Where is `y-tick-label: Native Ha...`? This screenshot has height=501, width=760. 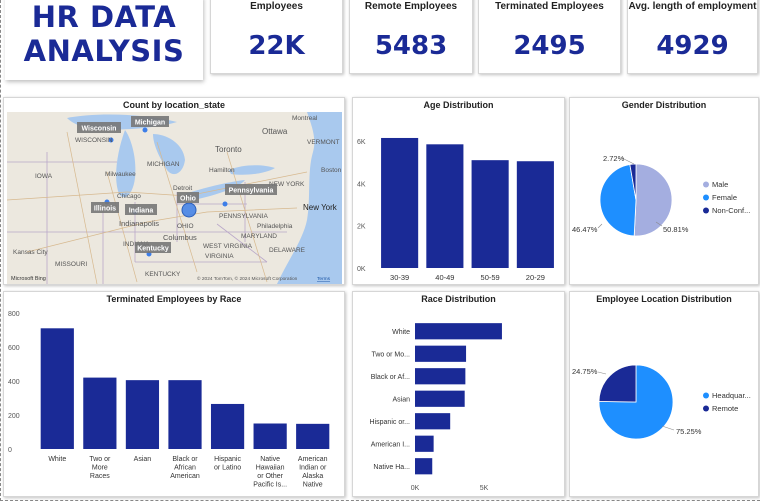
y-tick-label: Native Ha... is located at coordinates (391, 467).